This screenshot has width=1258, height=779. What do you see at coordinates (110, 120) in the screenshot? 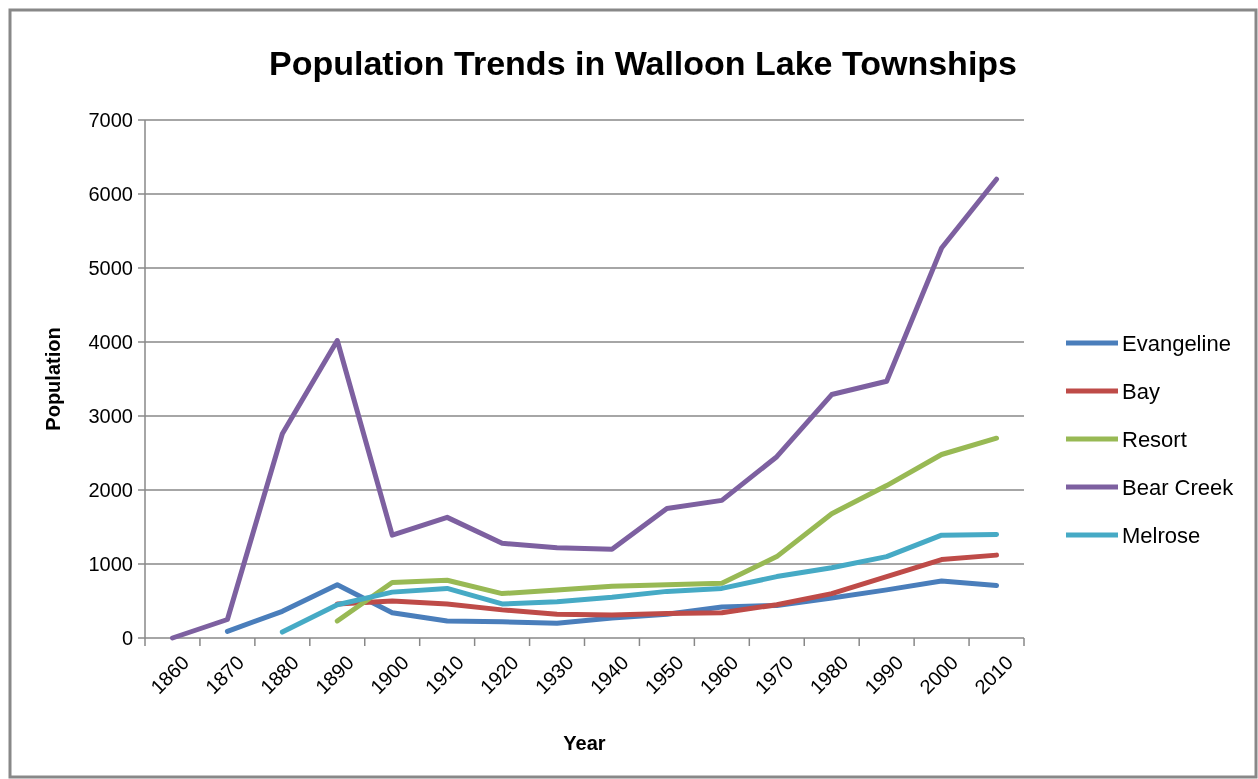
I see `y-tick-label: 7000` at bounding box center [110, 120].